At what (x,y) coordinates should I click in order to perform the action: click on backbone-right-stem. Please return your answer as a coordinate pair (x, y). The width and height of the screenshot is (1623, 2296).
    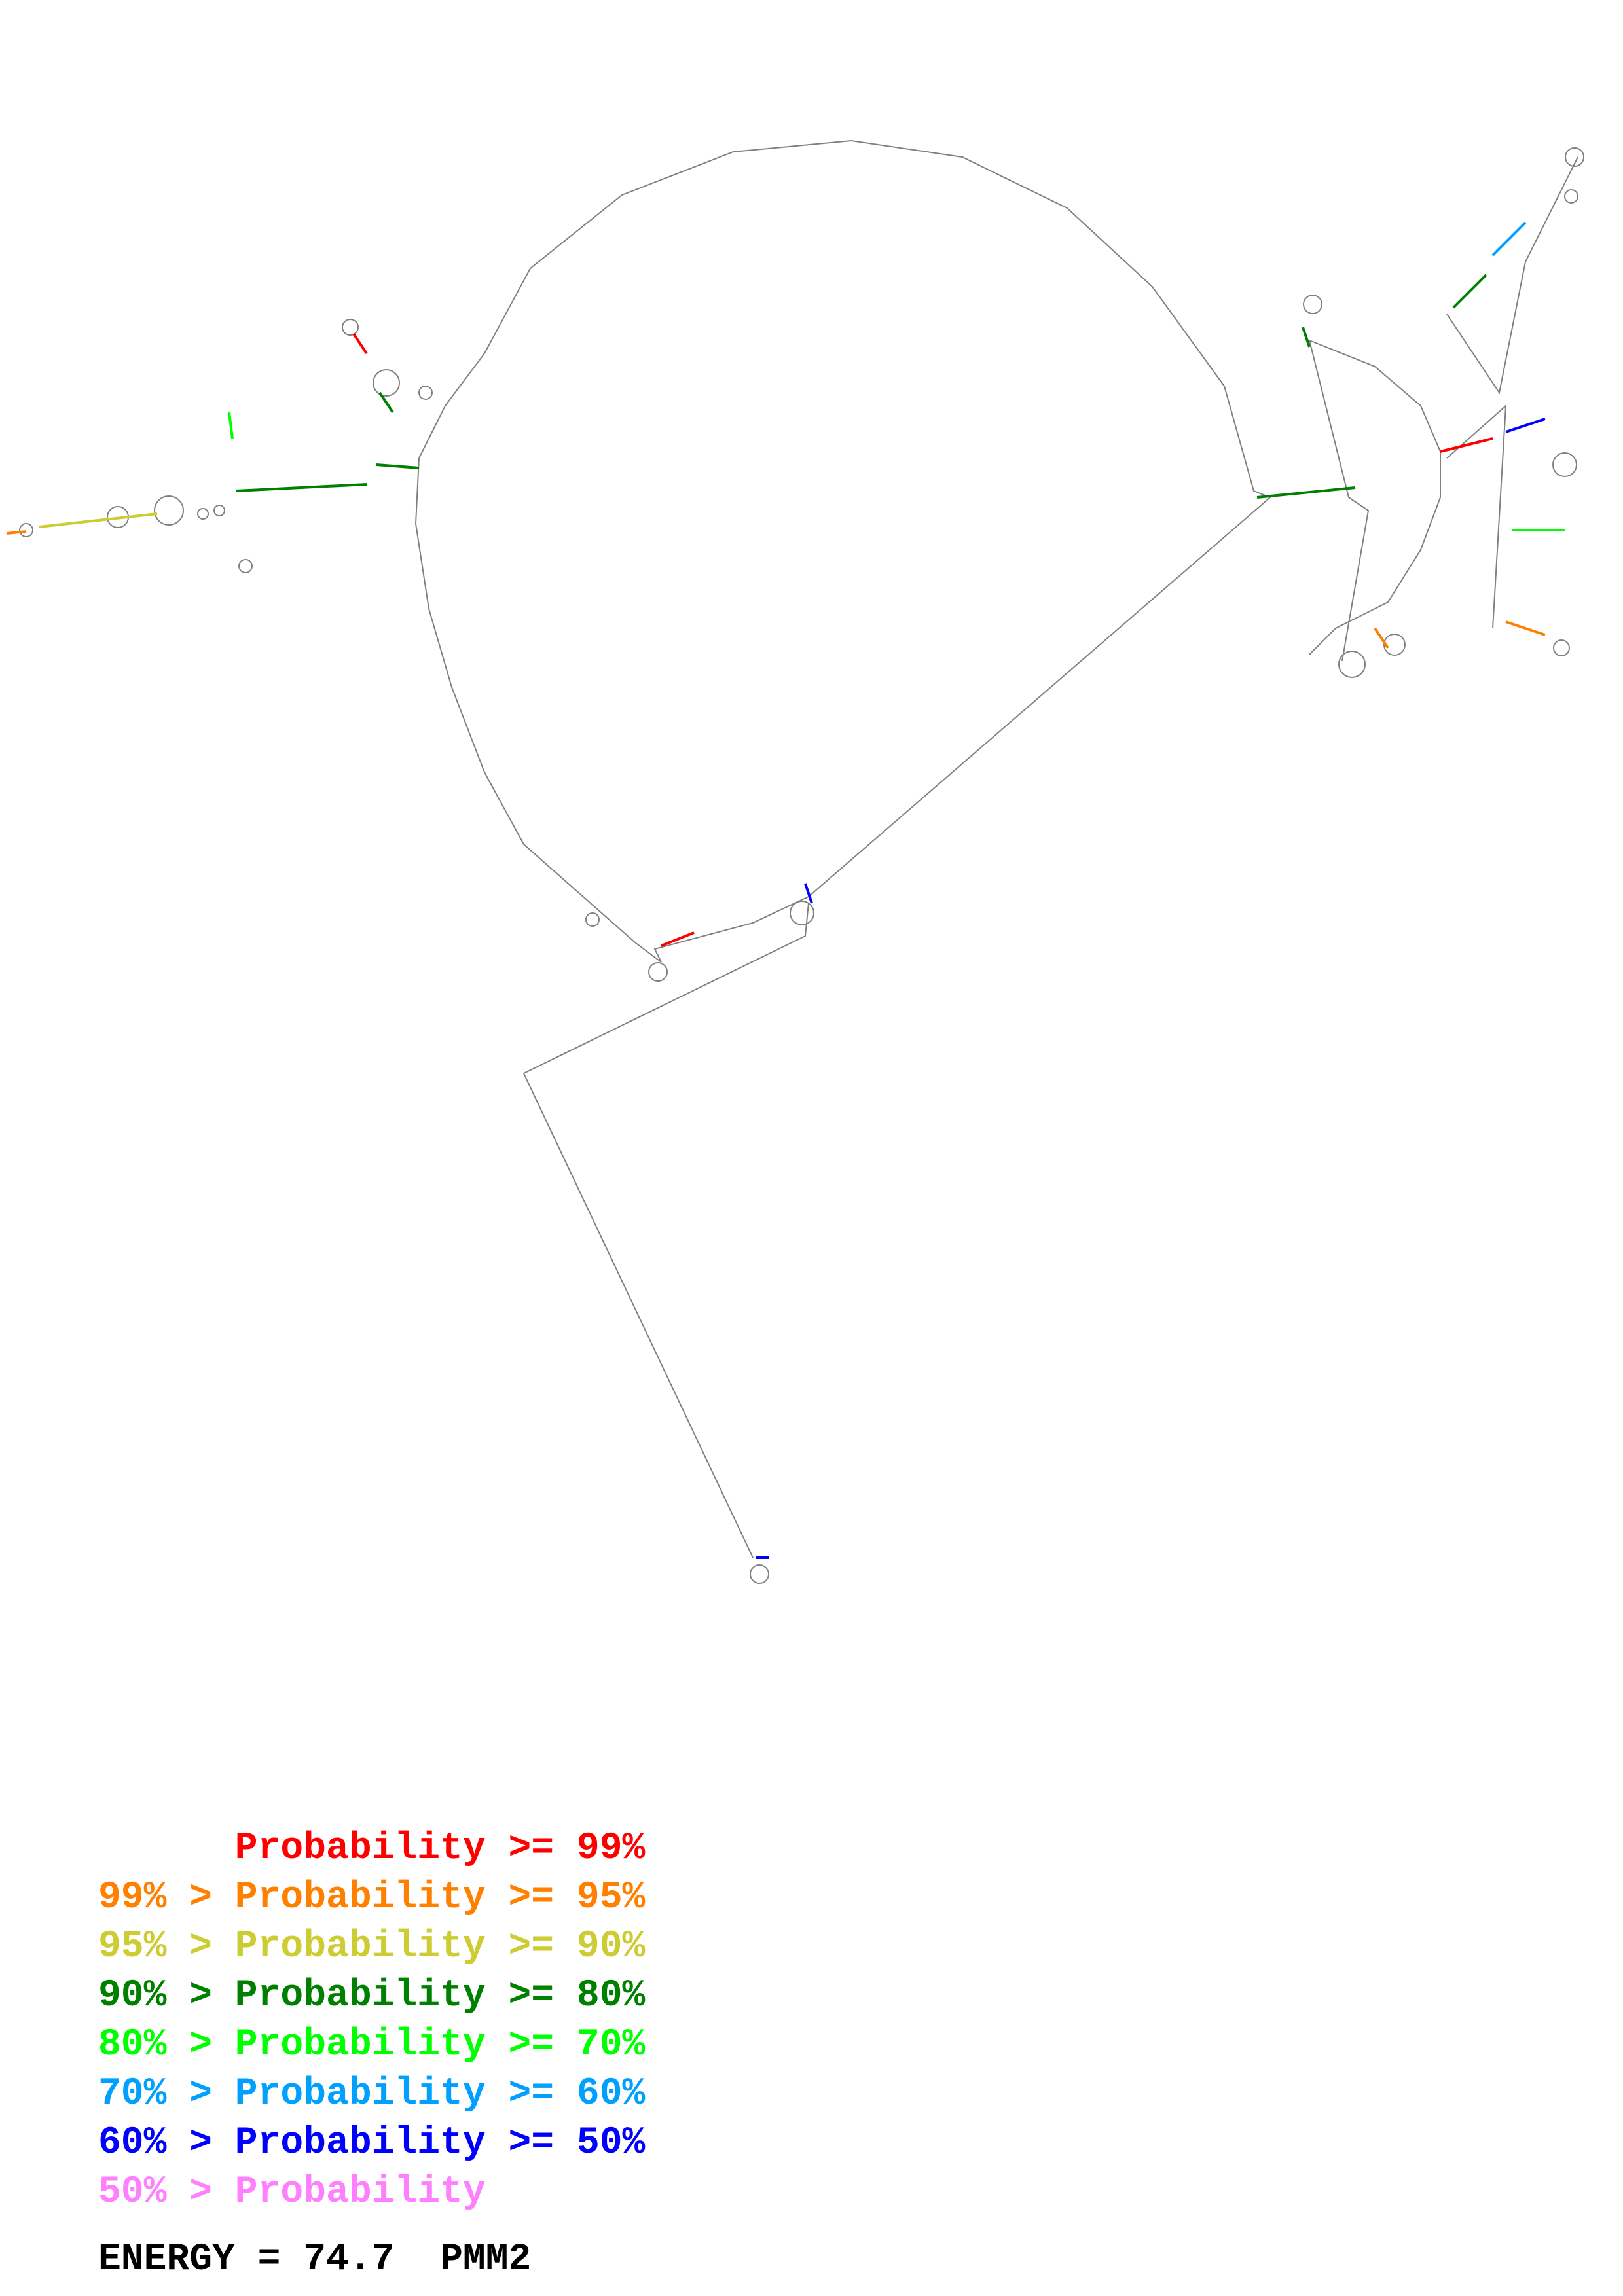
    Looking at the image, I should click on (1339, 501).